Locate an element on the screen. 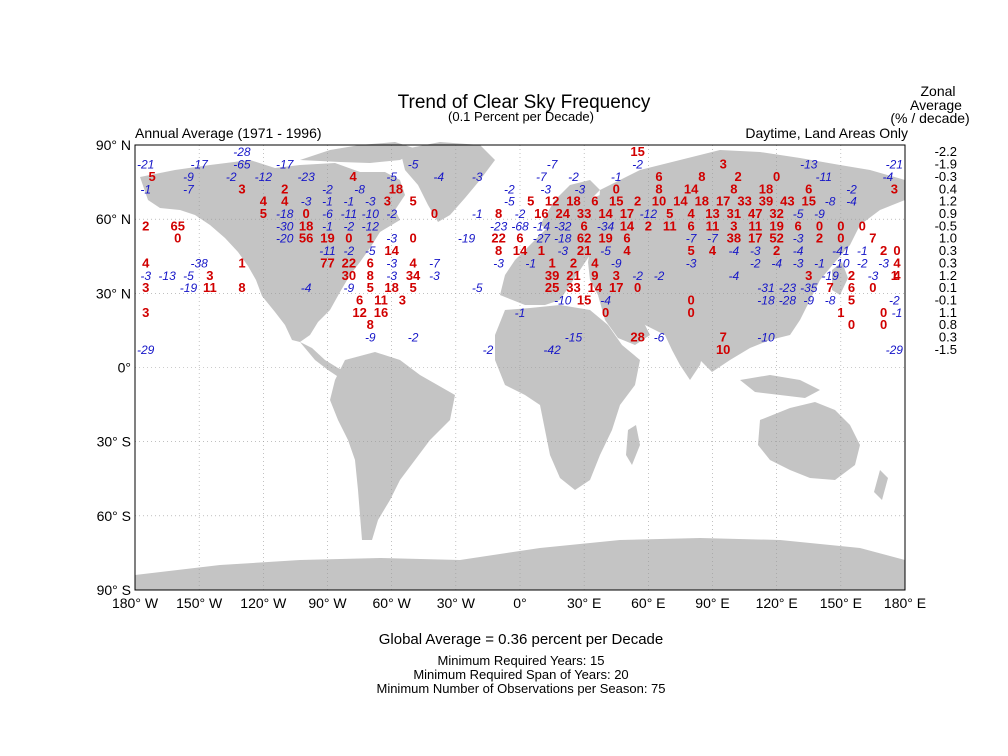  negative-trend-value: -28 is located at coordinates (788, 301).